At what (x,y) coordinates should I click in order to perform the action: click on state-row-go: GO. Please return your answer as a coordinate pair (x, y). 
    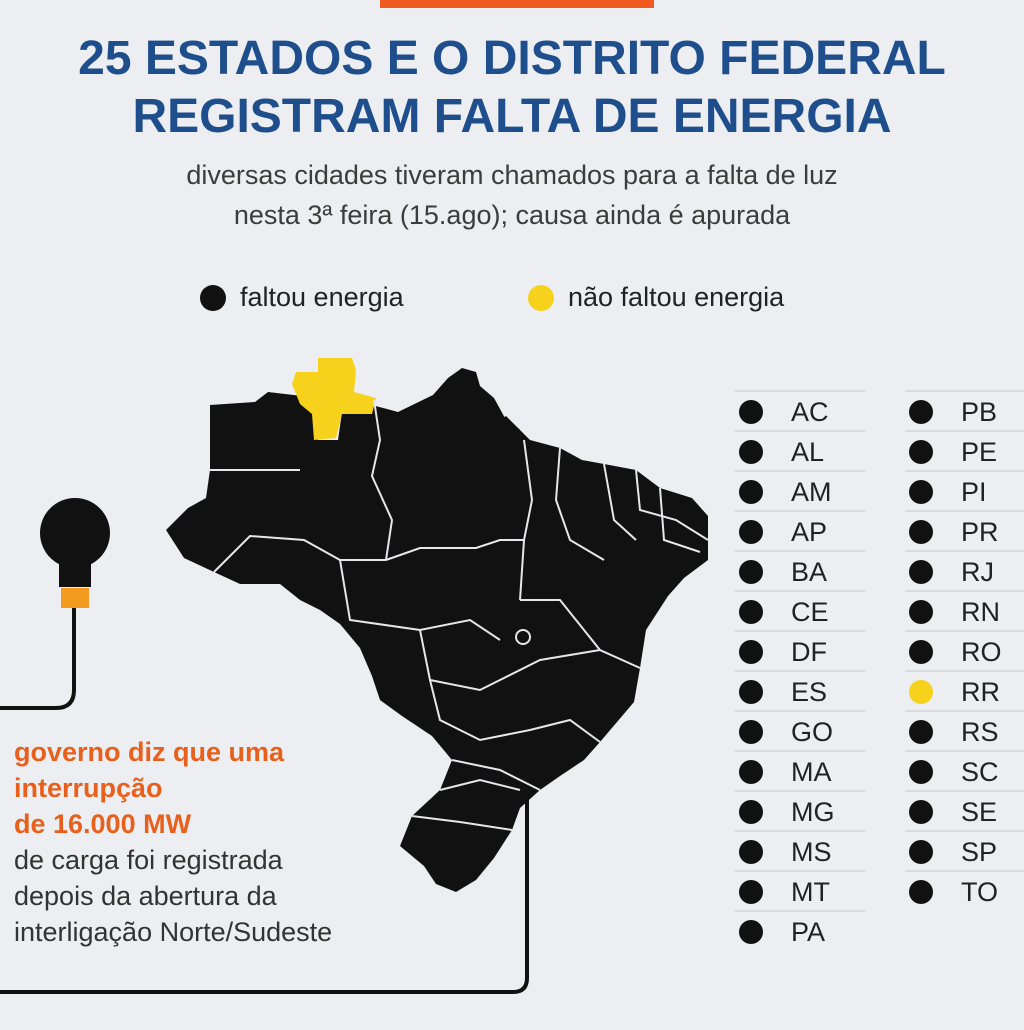
    Looking at the image, I should click on (800, 730).